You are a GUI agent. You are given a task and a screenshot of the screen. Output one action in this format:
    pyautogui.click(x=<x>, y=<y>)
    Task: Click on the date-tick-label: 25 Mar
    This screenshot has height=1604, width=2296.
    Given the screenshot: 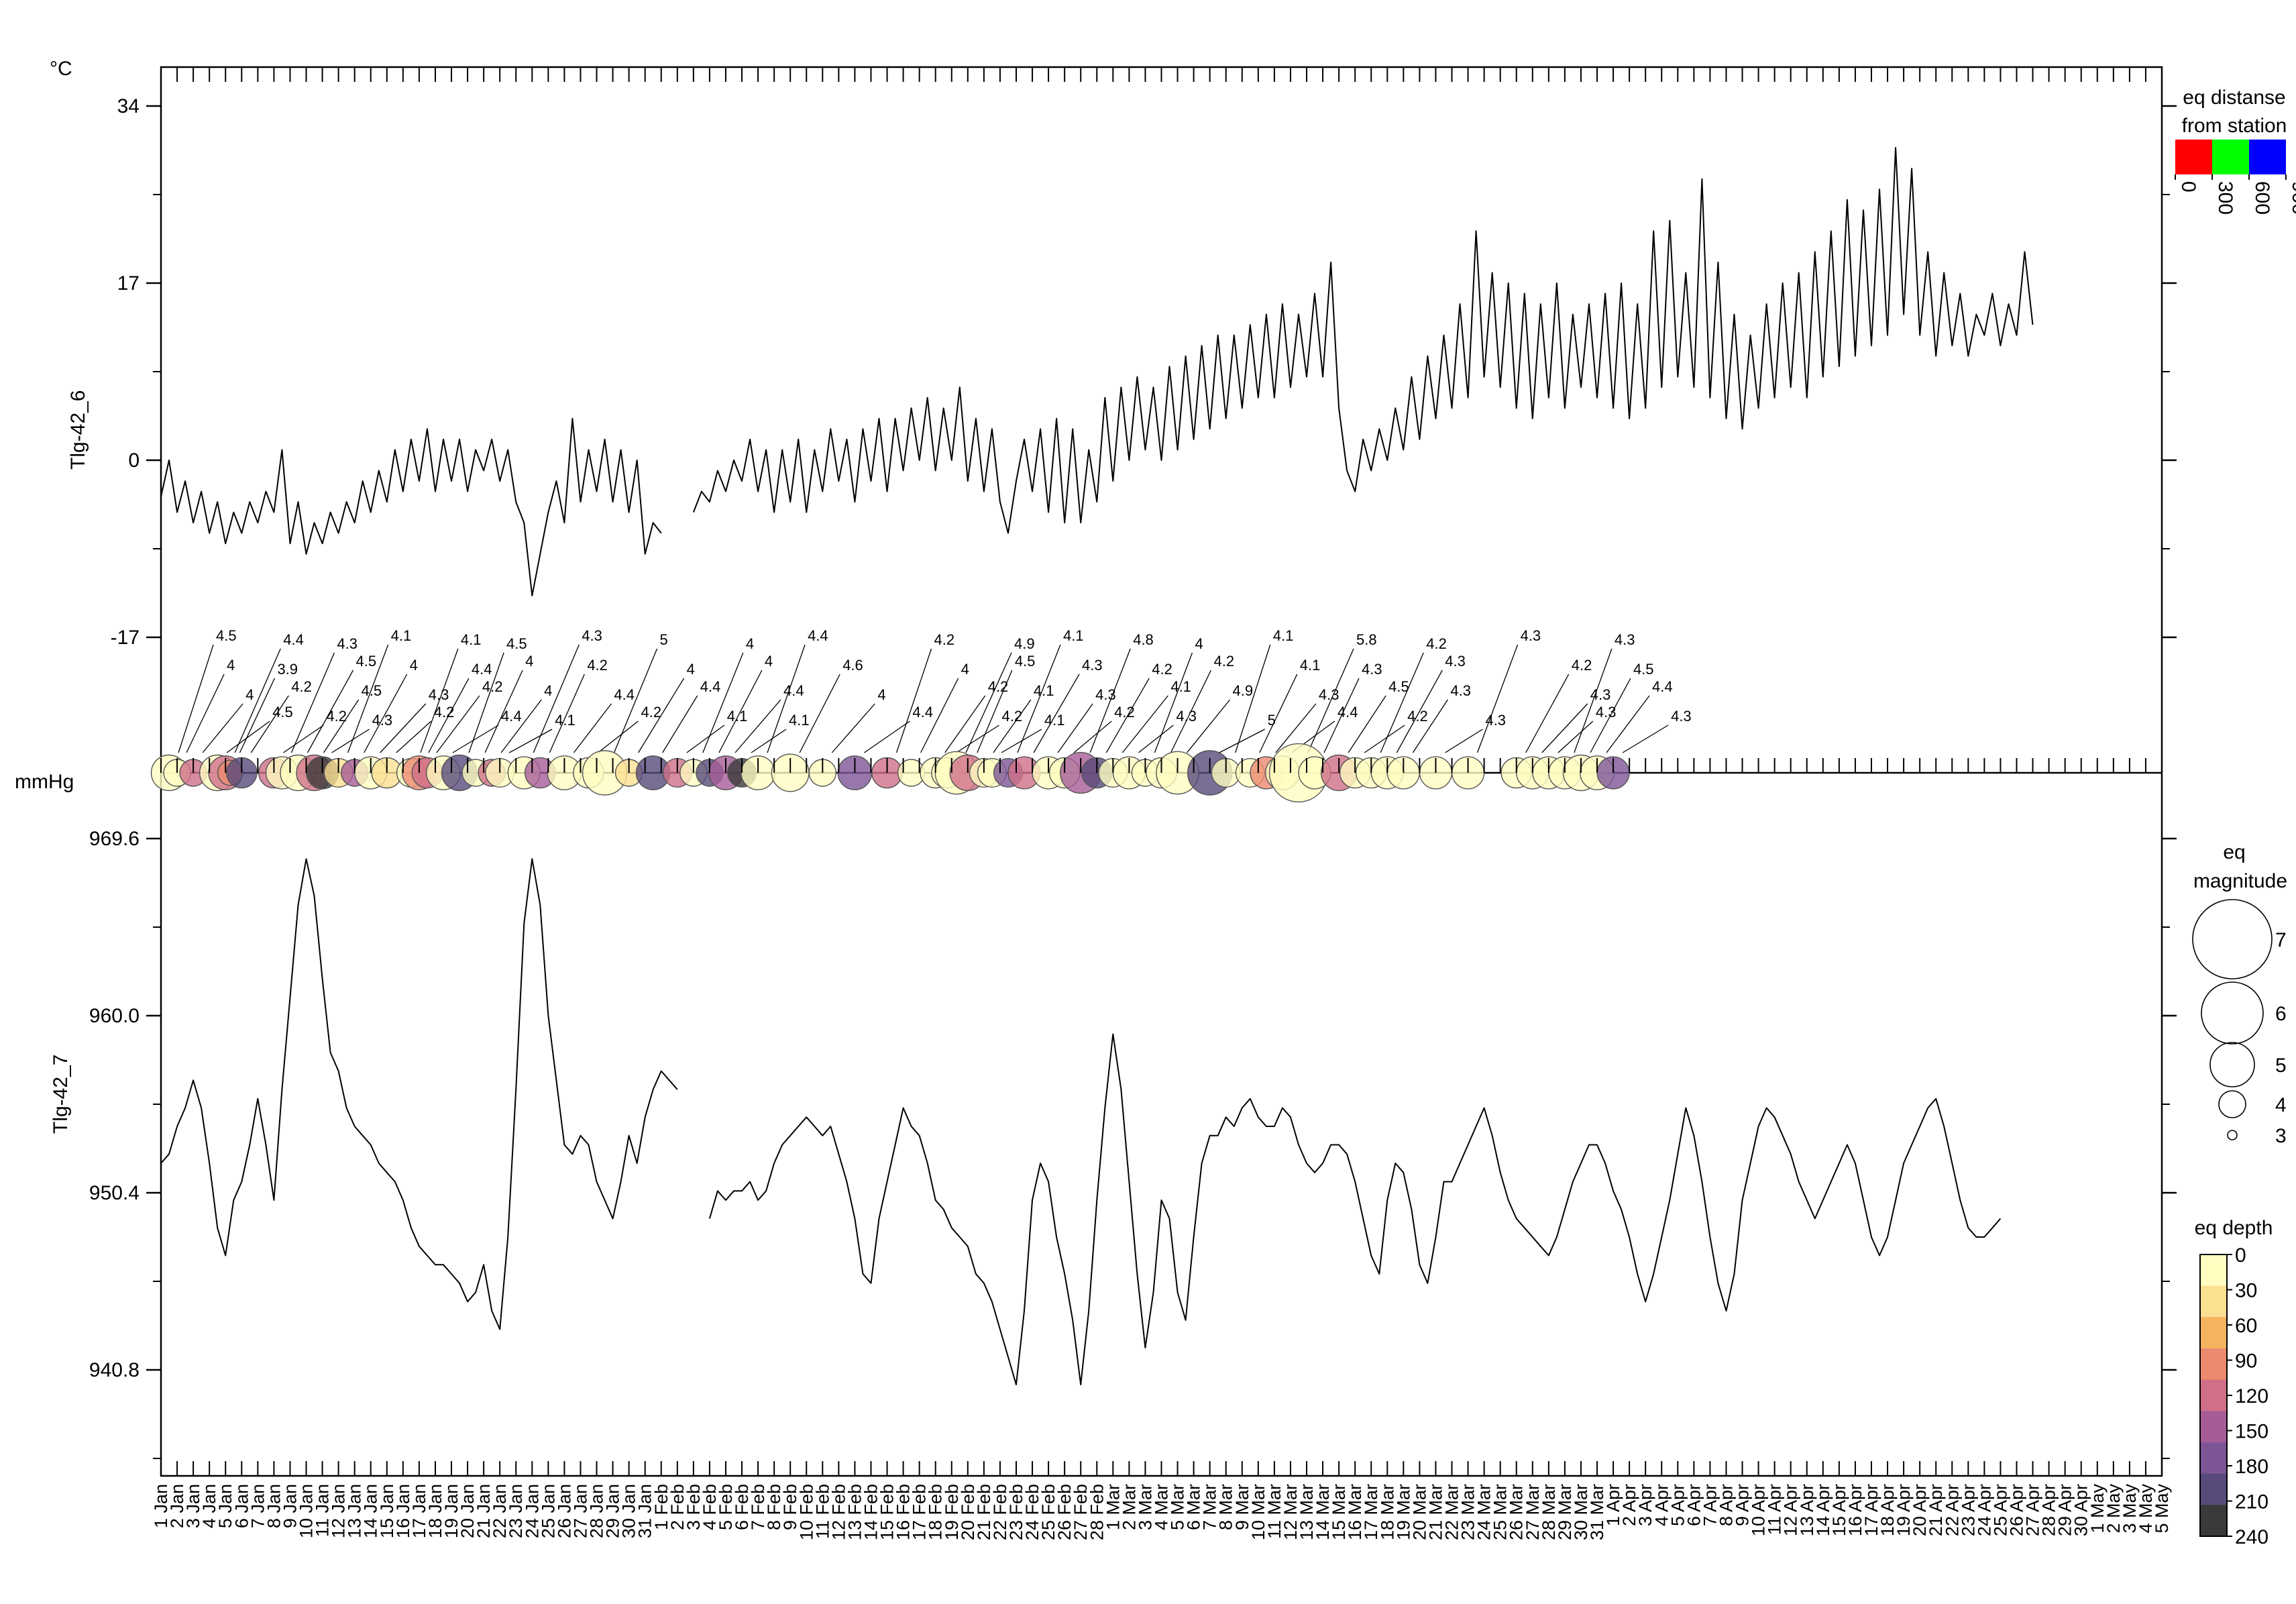 What is the action you would take?
    pyautogui.click(x=1500, y=1512)
    